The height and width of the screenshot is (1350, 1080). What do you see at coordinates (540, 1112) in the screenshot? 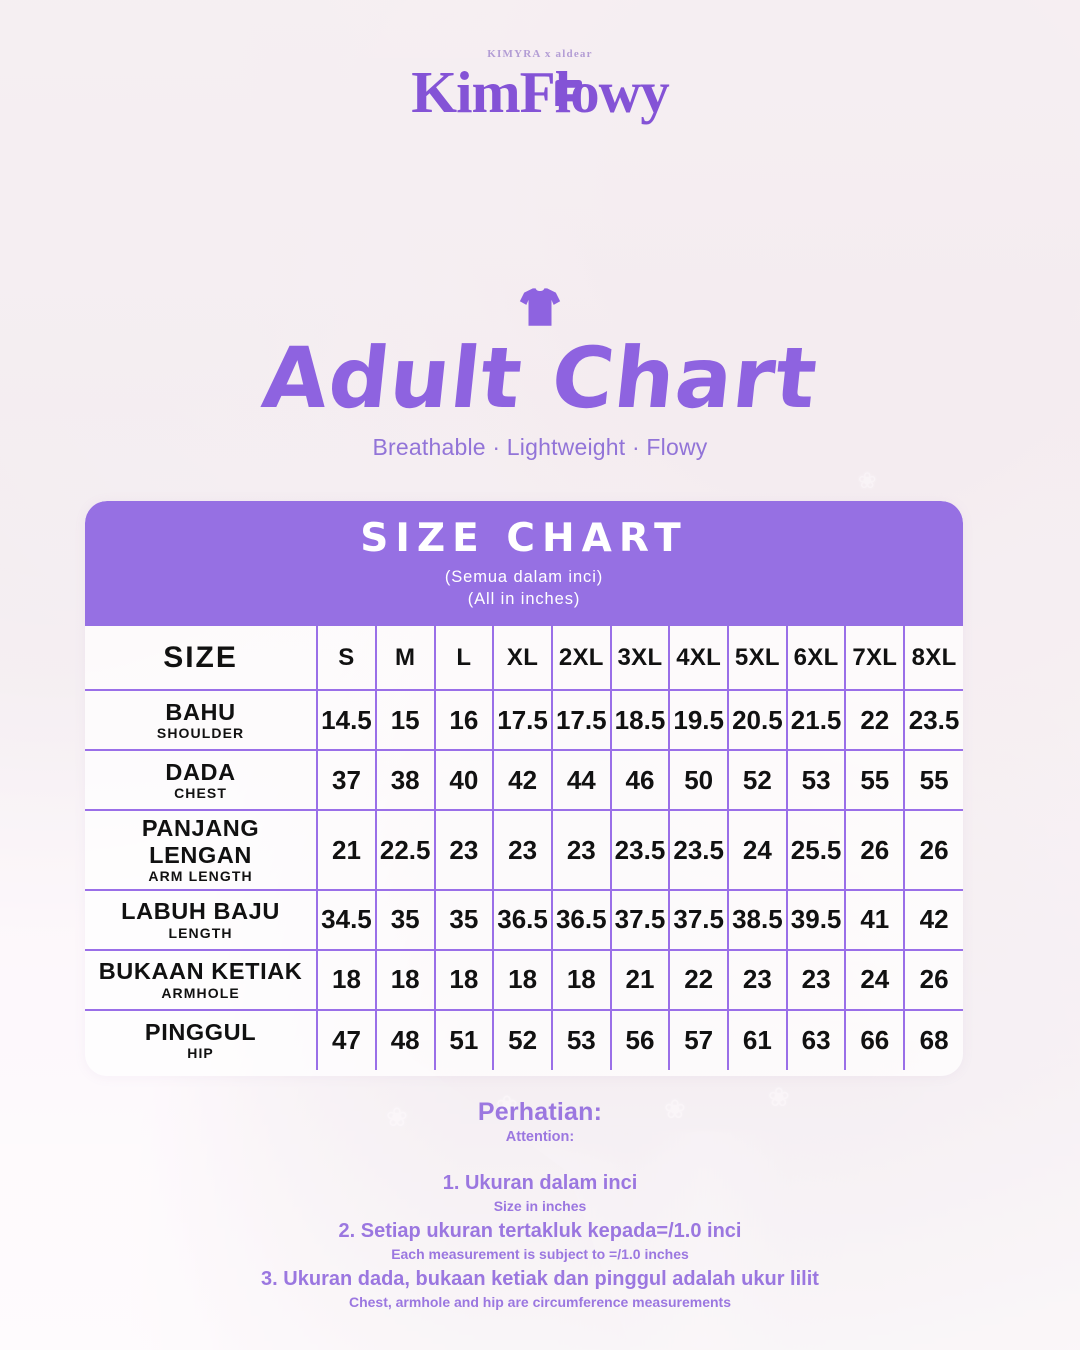
I see `notes-title-my: Perhatian:` at bounding box center [540, 1112].